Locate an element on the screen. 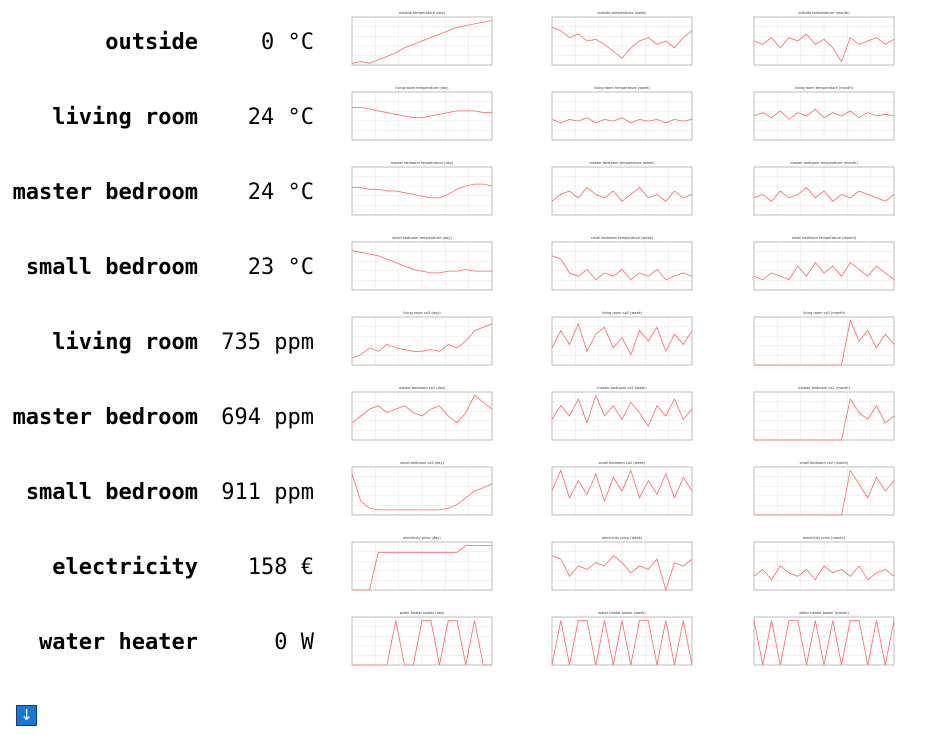  graph-thumbnail: small bedroom co2 (month) is located at coordinates (831, 492).